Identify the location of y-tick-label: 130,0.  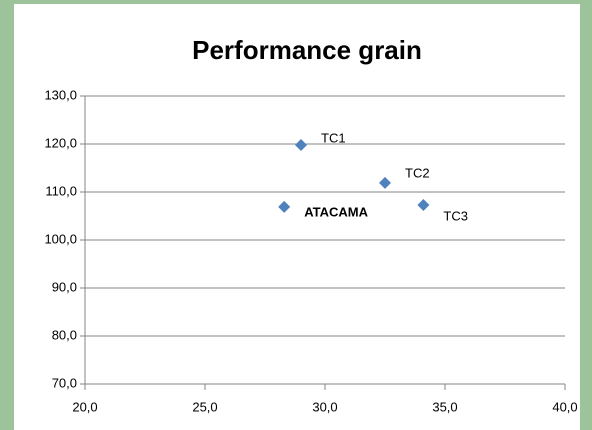
(60, 94).